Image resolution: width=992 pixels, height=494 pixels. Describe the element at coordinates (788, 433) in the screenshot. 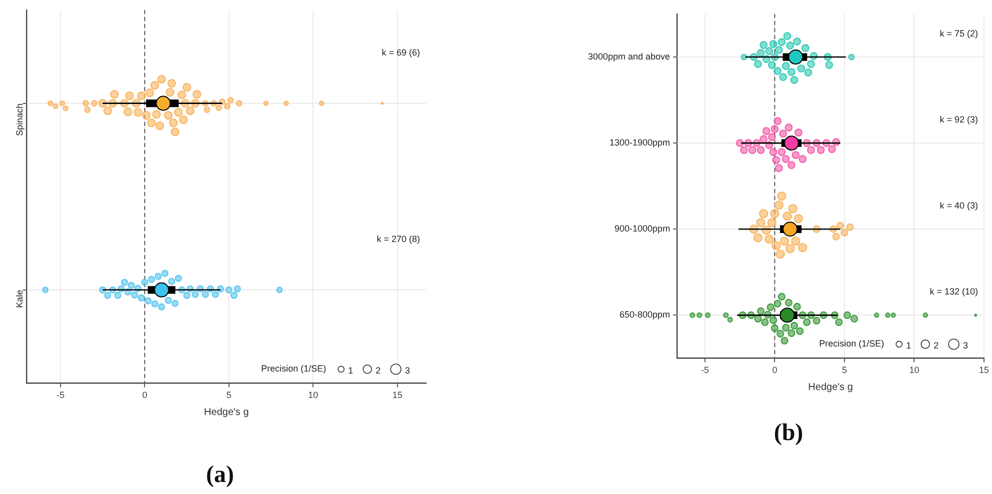

I see `text: (b)` at that location.